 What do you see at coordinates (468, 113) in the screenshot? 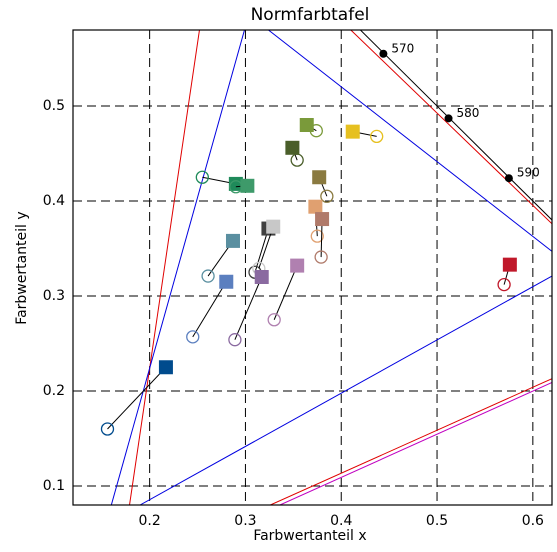
I see `locus-label: 580` at bounding box center [468, 113].